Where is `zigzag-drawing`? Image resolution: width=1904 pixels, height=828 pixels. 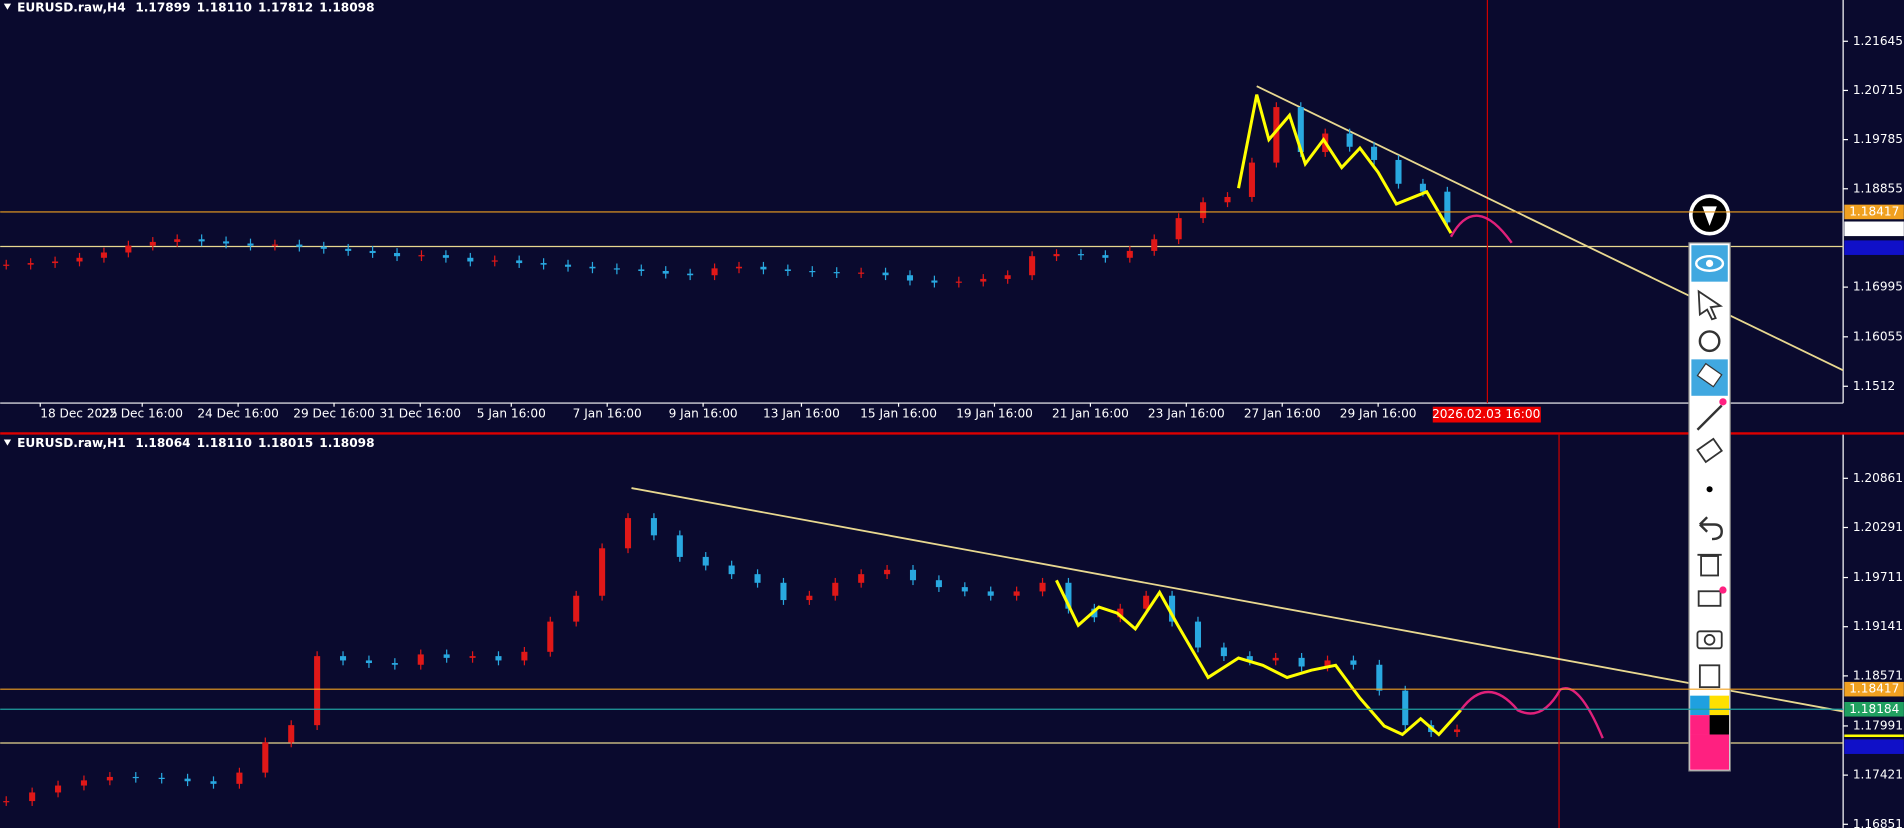 zigzag-drawing is located at coordinates (1345, 164).